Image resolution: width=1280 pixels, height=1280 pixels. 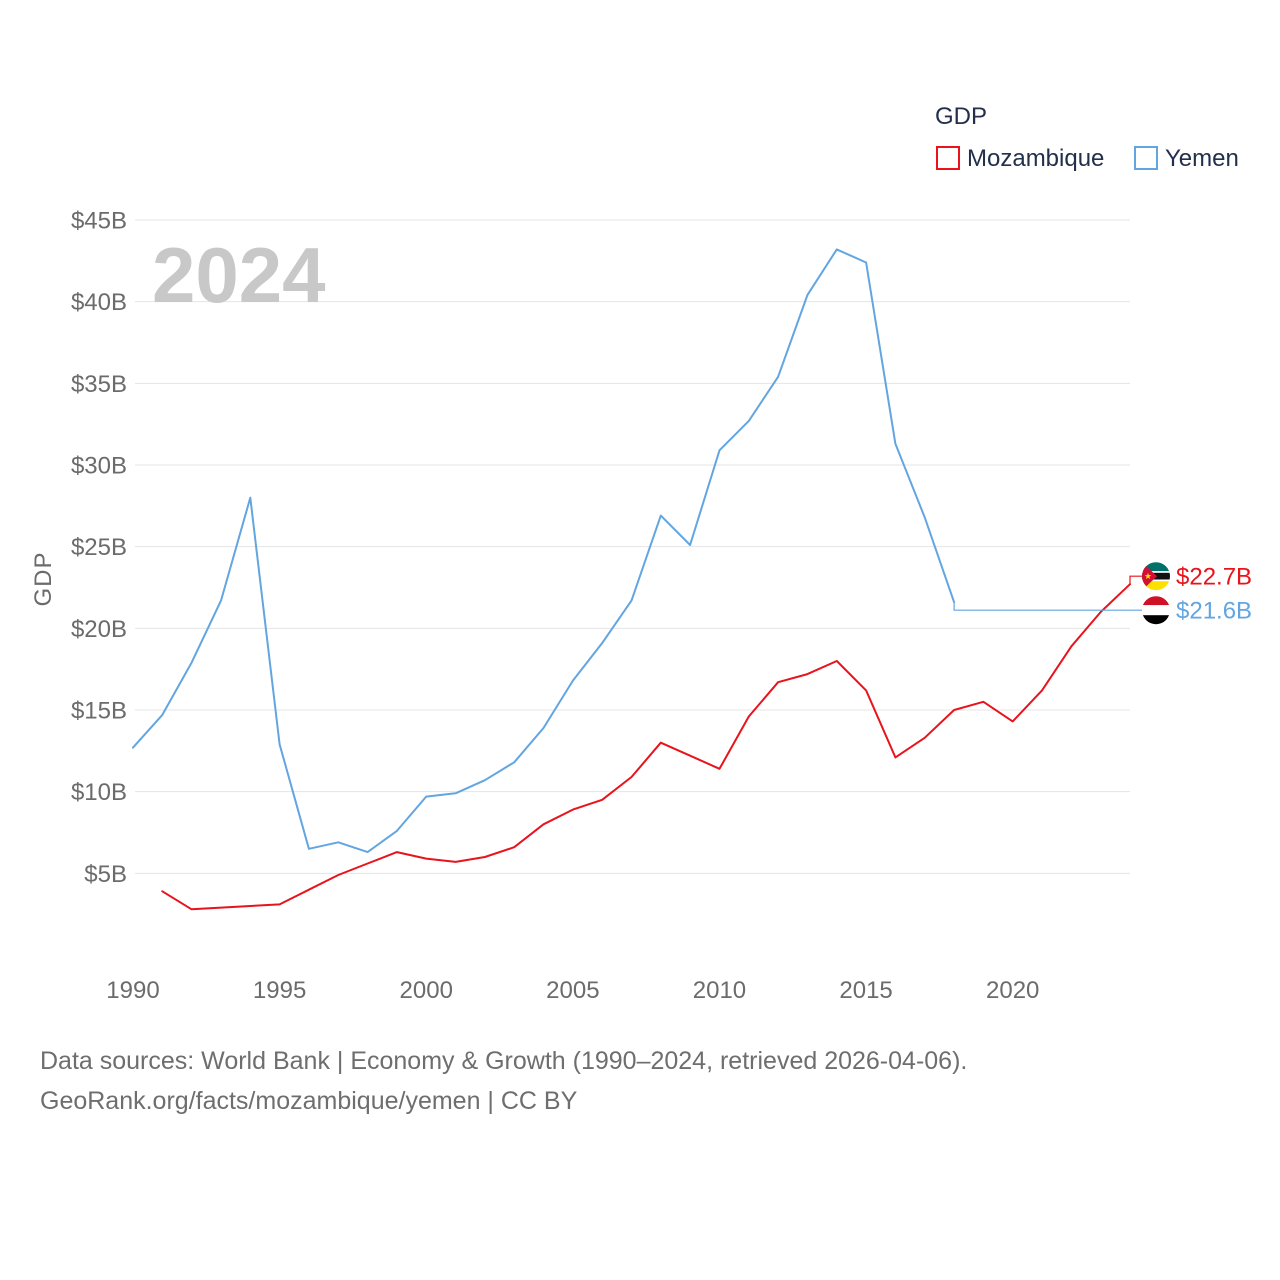 What do you see at coordinates (602, 643) in the screenshot?
I see `data-point-yemen-2006` at bounding box center [602, 643].